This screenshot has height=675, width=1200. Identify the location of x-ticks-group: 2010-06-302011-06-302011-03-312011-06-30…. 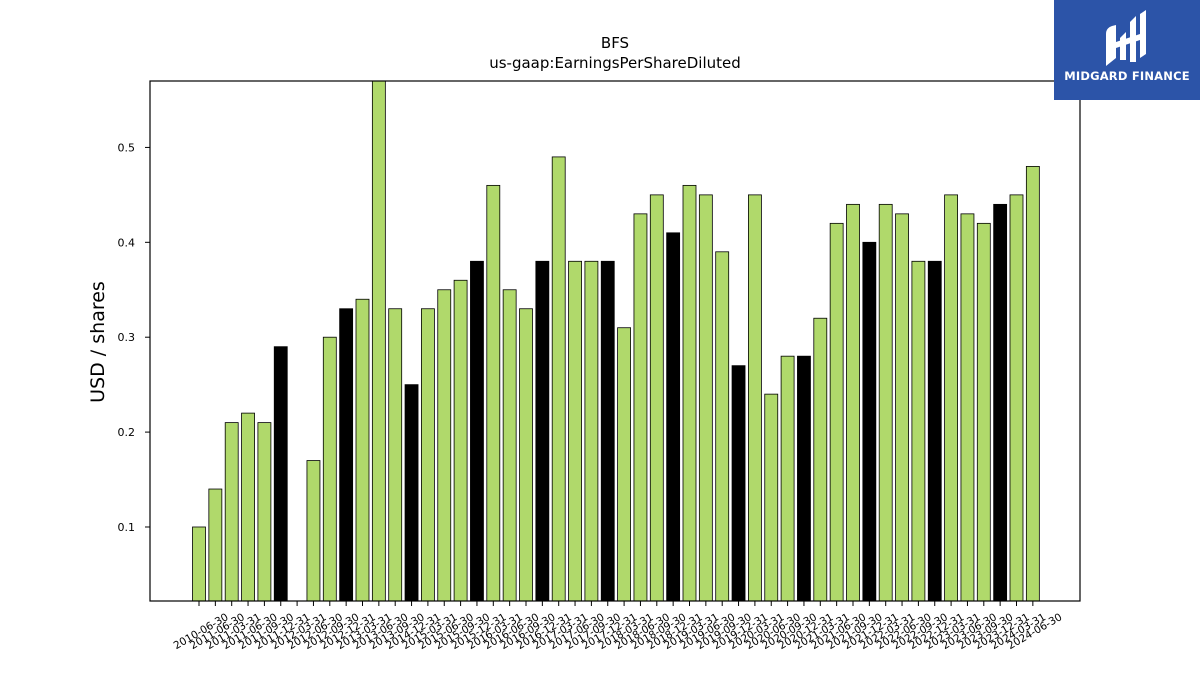
(618, 626).